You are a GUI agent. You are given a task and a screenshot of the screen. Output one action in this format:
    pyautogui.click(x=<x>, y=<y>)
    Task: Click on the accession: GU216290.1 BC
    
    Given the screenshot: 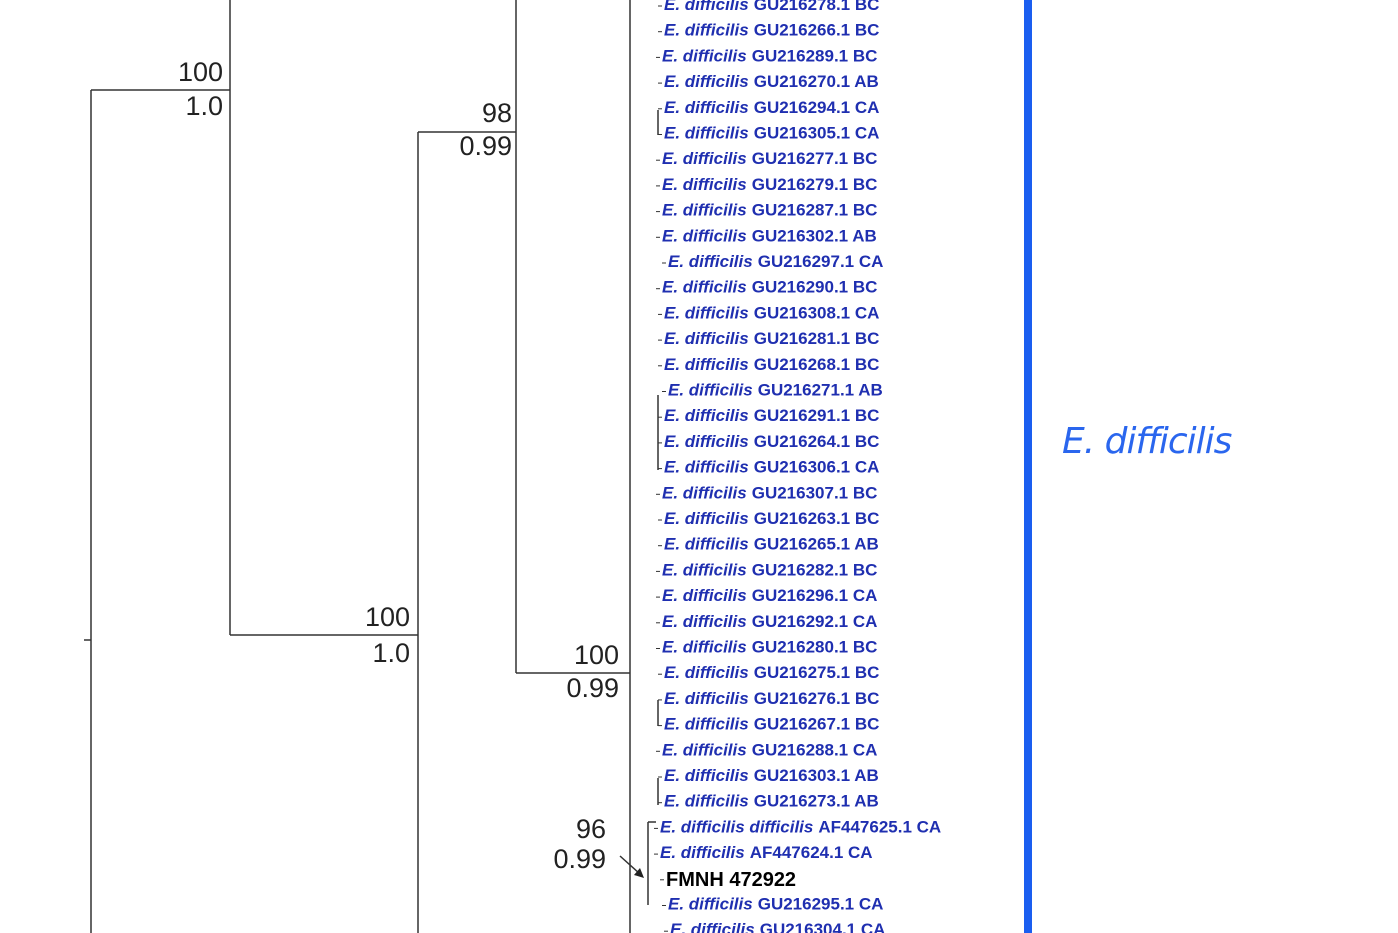 What is the action you would take?
    pyautogui.click(x=815, y=287)
    